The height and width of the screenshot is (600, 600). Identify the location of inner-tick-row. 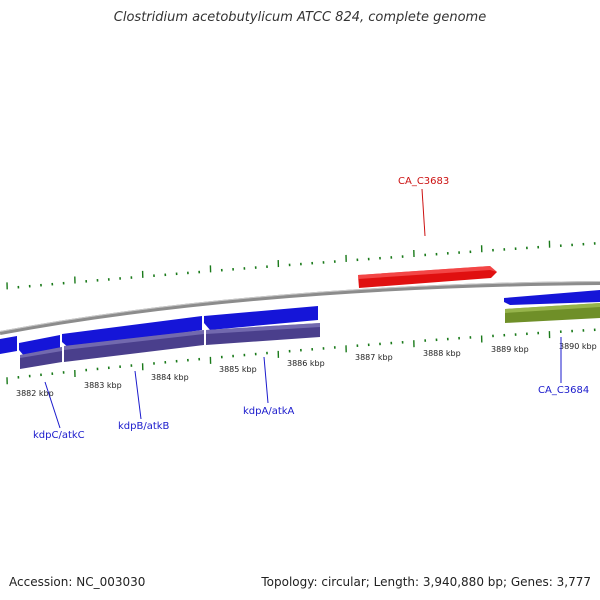
(301, 356).